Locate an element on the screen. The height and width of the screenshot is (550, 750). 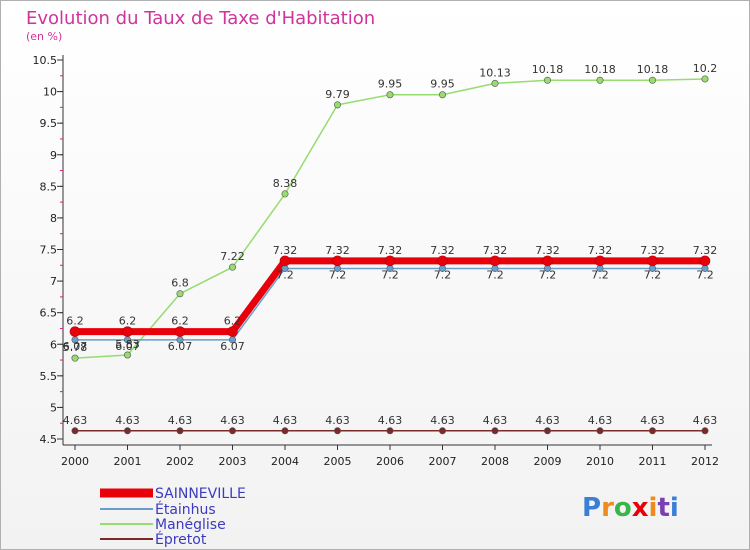
y-tick-label: 5 is located at coordinates (53, 407).